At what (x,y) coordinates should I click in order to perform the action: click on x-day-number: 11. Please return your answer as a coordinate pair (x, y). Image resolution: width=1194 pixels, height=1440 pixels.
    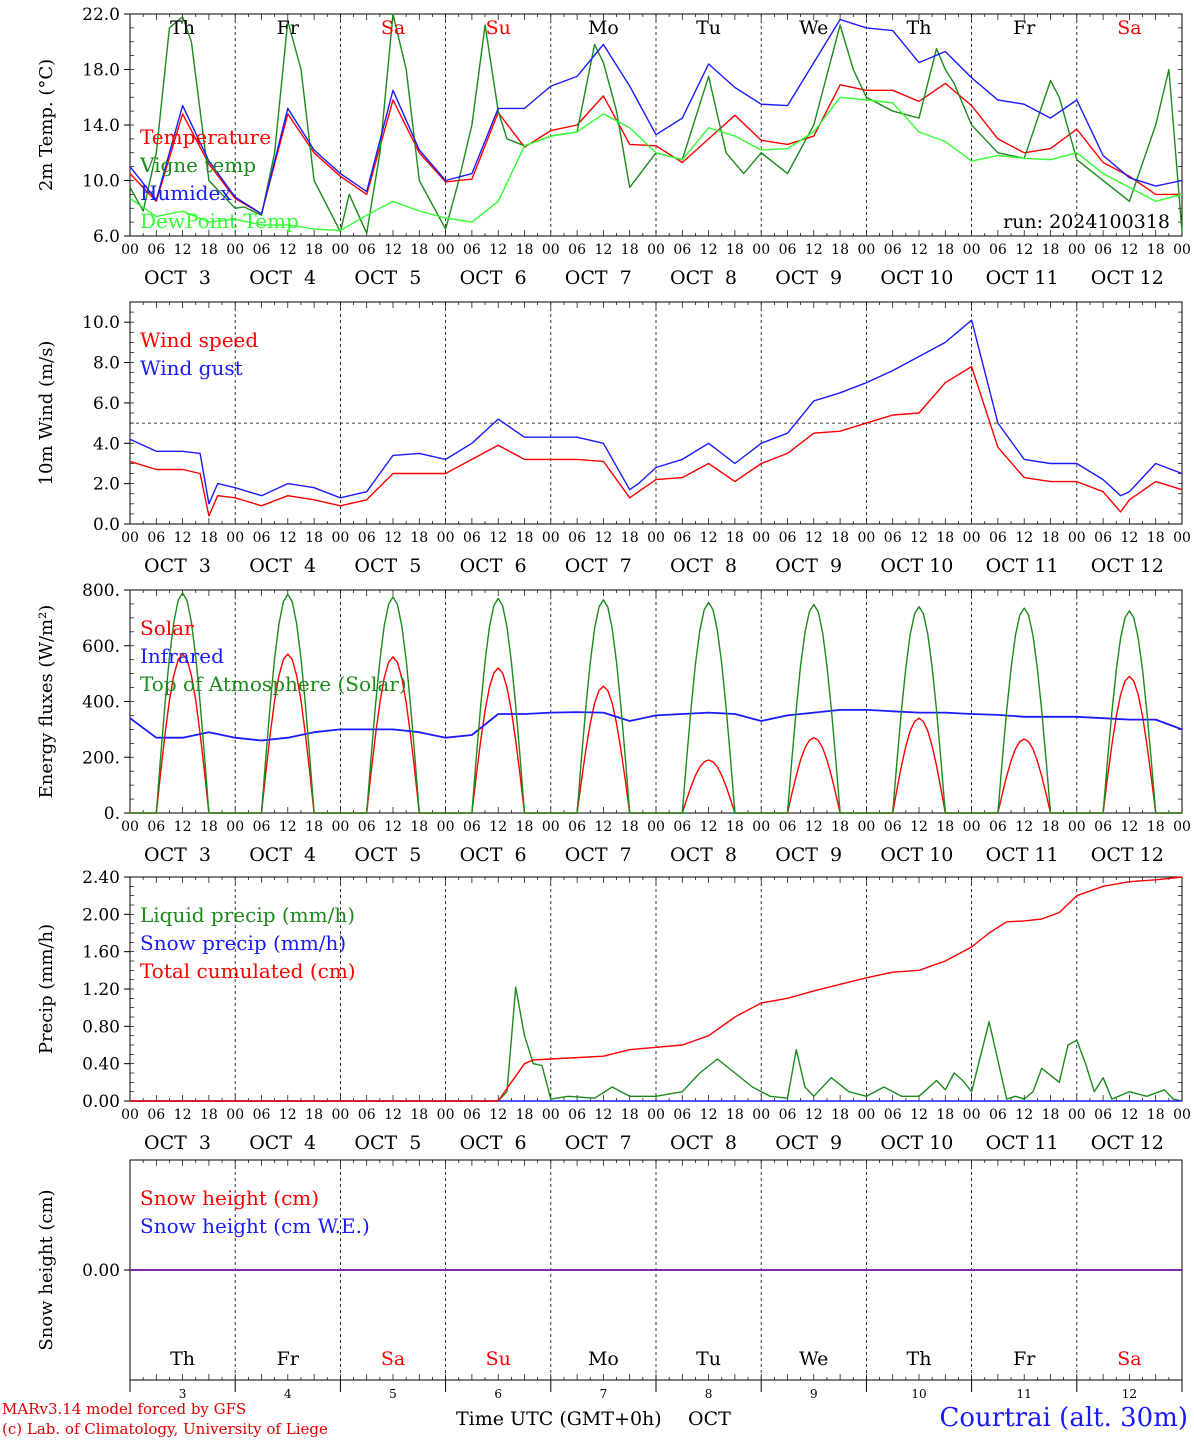
    Looking at the image, I should click on (1024, 1394).